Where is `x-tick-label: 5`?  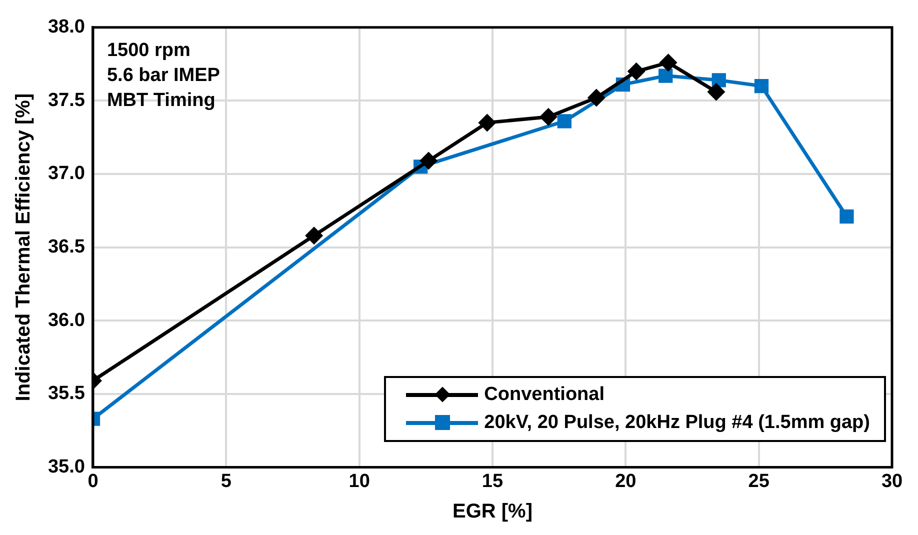
x-tick-label: 5 is located at coordinates (226, 481).